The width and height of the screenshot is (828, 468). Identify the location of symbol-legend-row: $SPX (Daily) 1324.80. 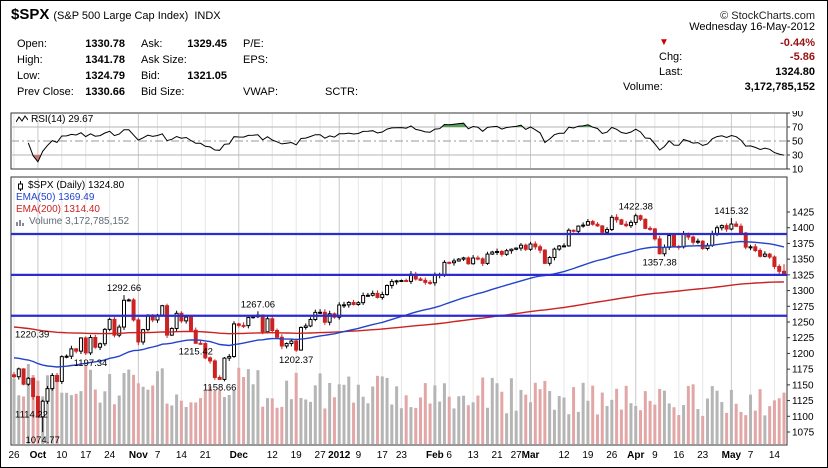
(72, 186).